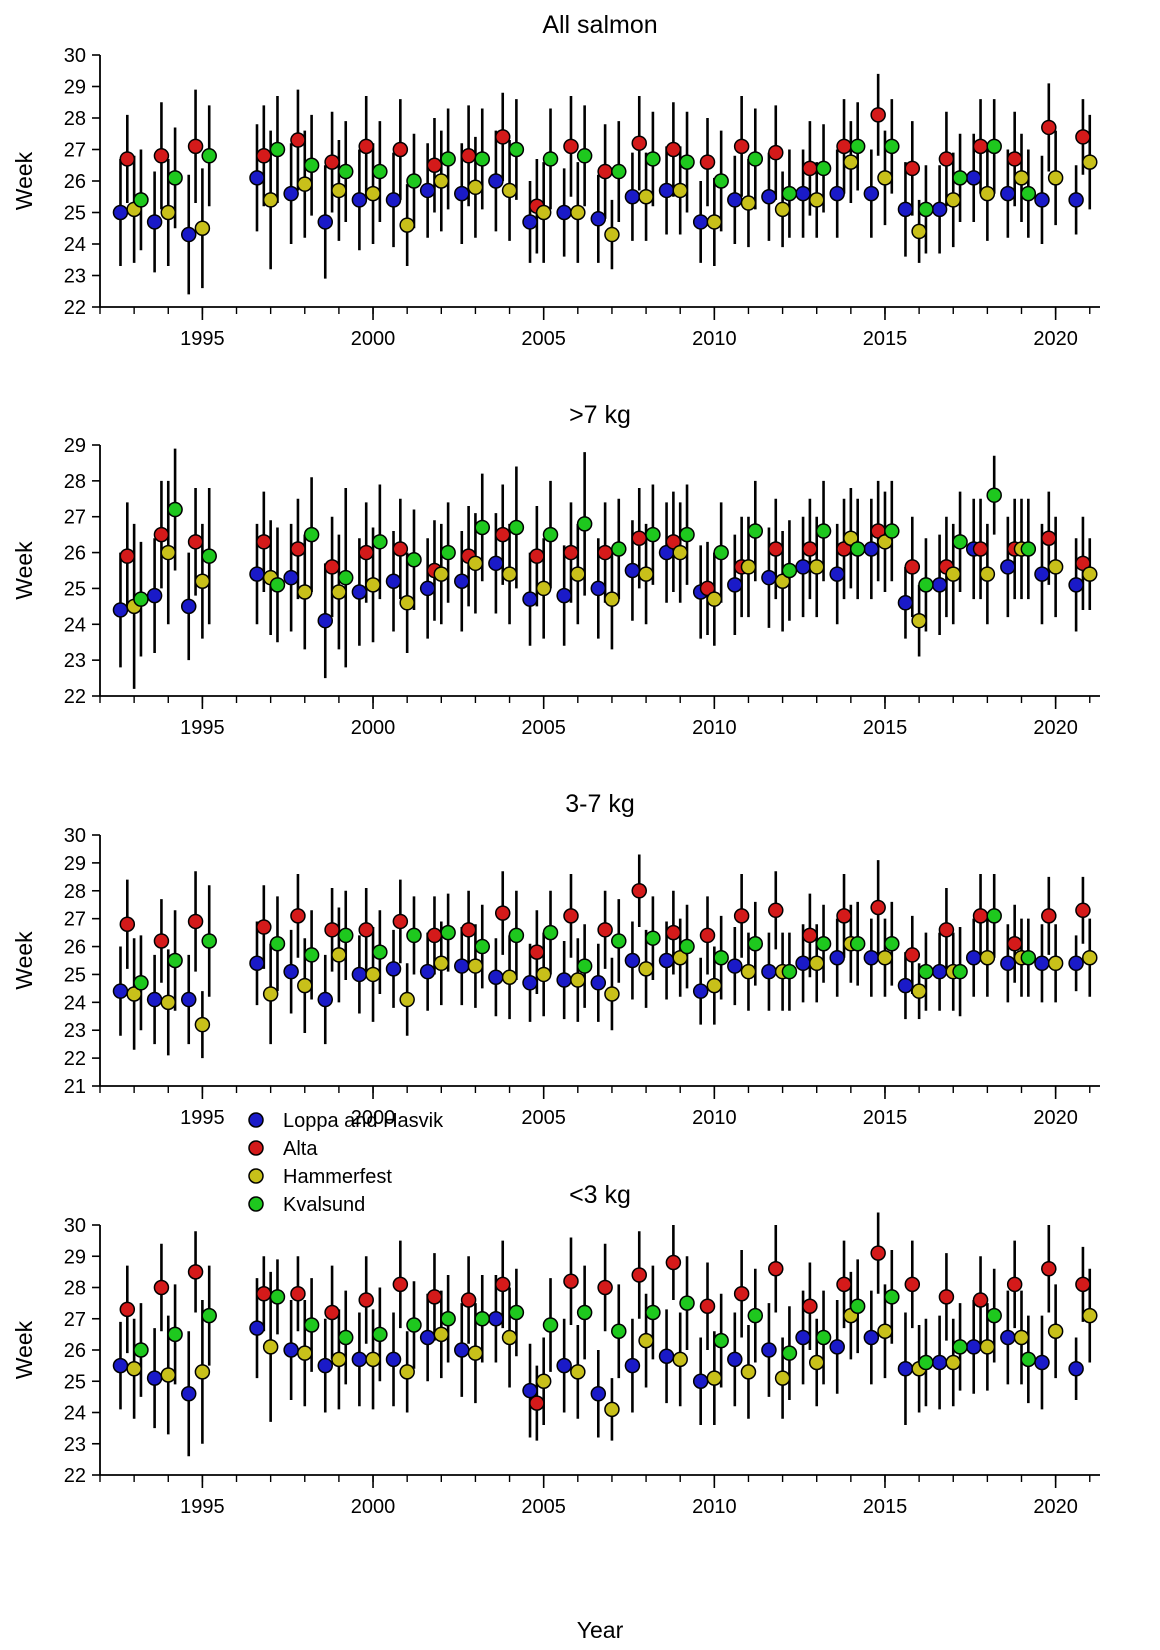 Image resolution: width=1160 pixels, height=1650 pixels. I want to click on y-tick-label: 23, so click(75, 277).